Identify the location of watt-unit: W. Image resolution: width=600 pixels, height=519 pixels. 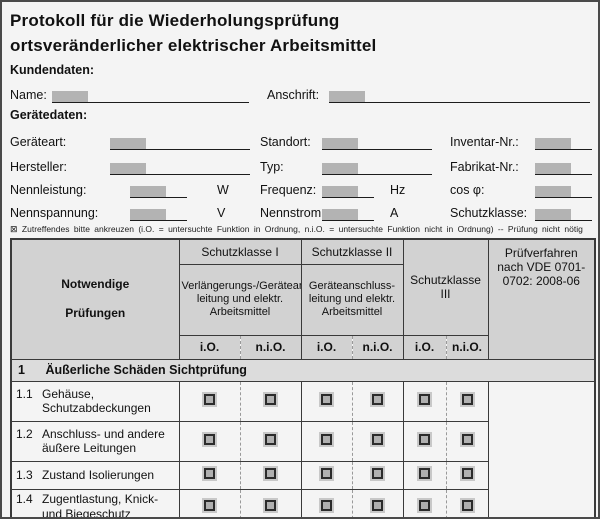
(223, 190).